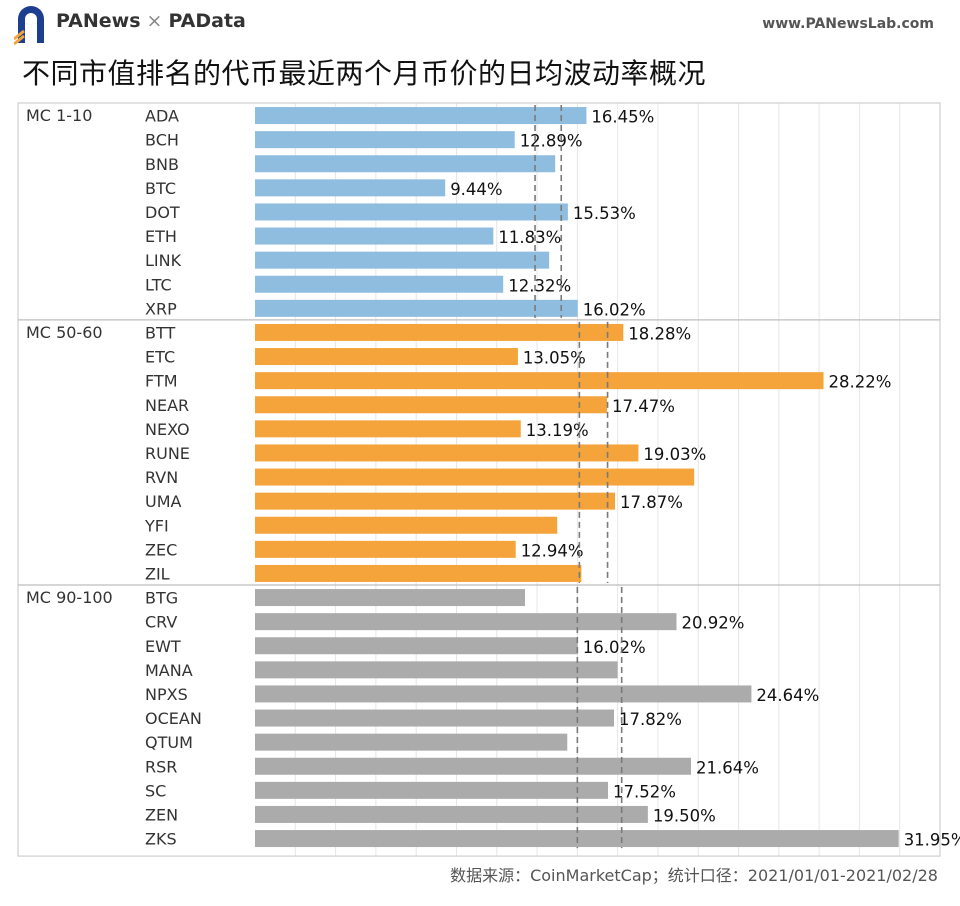  I want to click on category-label: ZEN, so click(161, 814).